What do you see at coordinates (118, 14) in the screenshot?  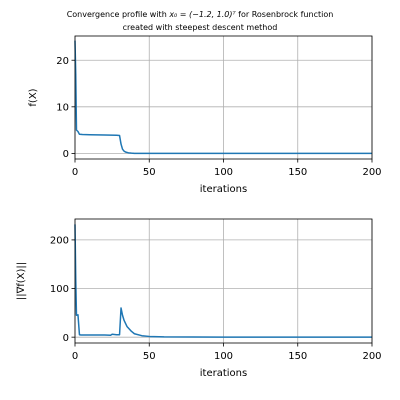 I see `title-prefix: Convergence profile with` at bounding box center [118, 14].